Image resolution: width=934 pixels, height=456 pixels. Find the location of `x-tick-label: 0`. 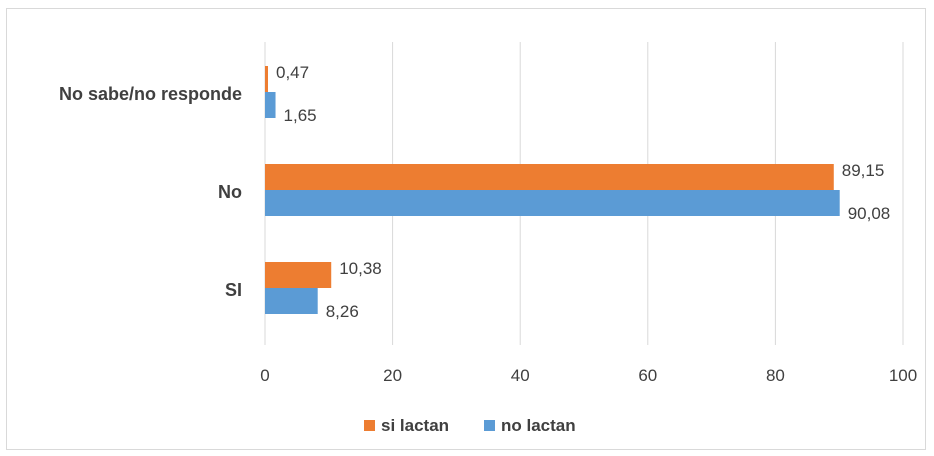

x-tick-label: 0 is located at coordinates (264, 375).